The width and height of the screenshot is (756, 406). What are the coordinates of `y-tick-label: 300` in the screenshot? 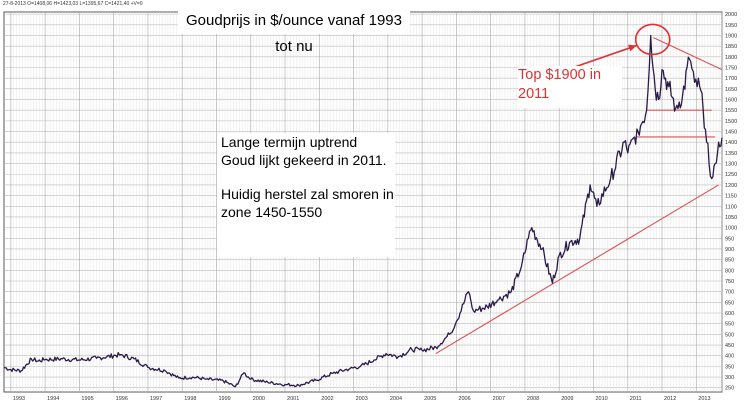 It's located at (729, 378).